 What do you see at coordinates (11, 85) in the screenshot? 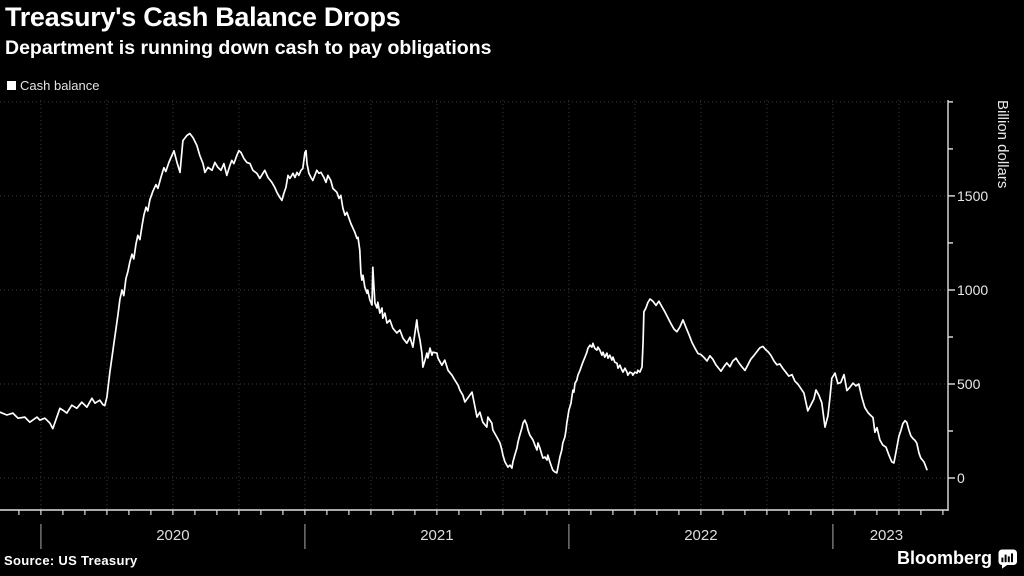
I see `legend-swatch-icon` at bounding box center [11, 85].